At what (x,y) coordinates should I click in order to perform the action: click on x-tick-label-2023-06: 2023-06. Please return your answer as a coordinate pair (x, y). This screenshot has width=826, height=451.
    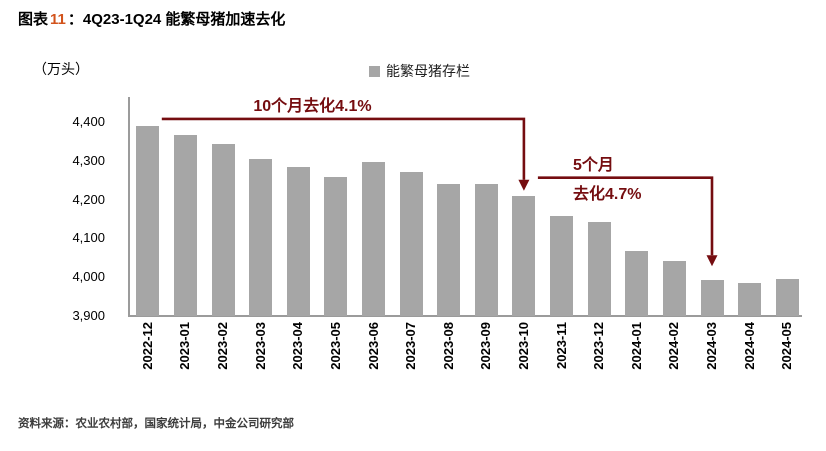
    Looking at the image, I should click on (373, 346).